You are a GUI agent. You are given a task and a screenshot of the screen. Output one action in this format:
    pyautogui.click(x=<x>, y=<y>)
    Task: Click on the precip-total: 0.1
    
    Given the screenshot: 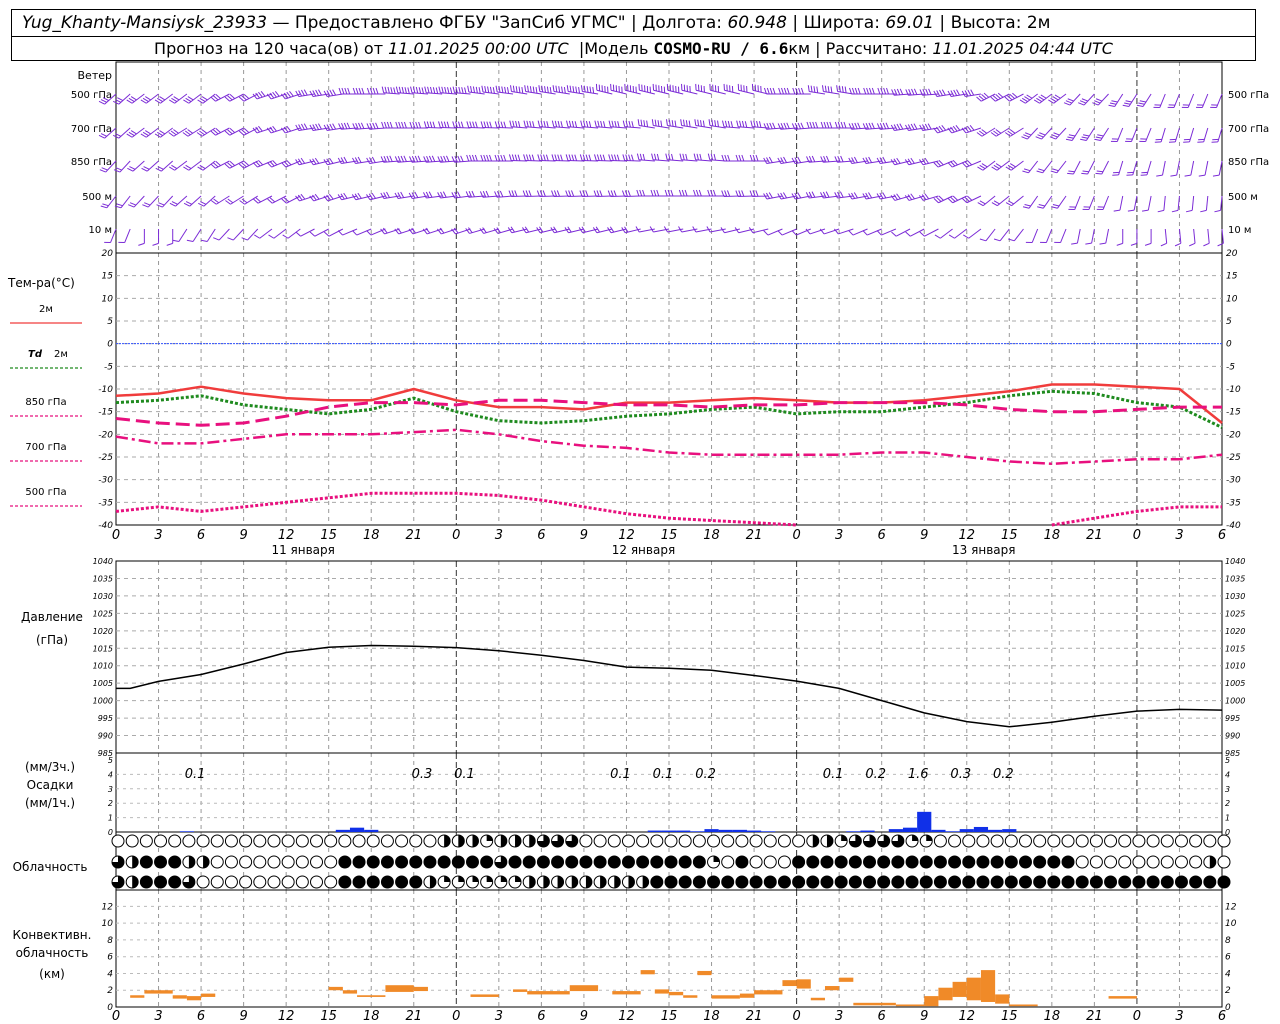 What is the action you would take?
    pyautogui.click(x=620, y=774)
    